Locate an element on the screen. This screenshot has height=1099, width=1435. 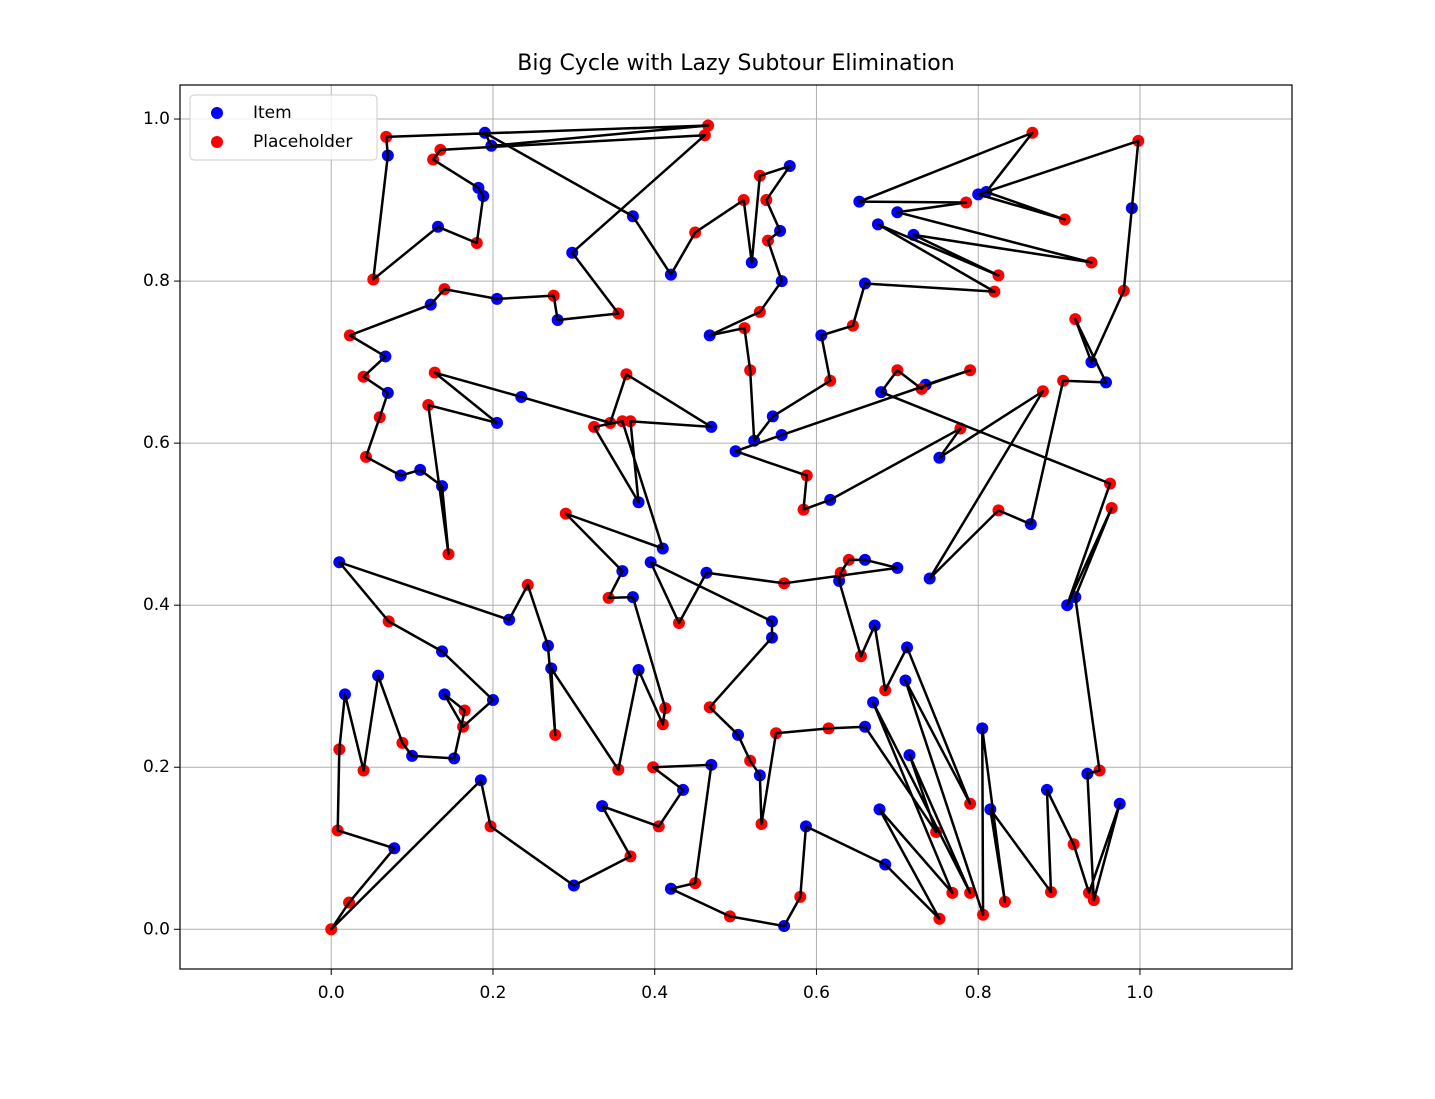
legend-box is located at coordinates (283, 127).